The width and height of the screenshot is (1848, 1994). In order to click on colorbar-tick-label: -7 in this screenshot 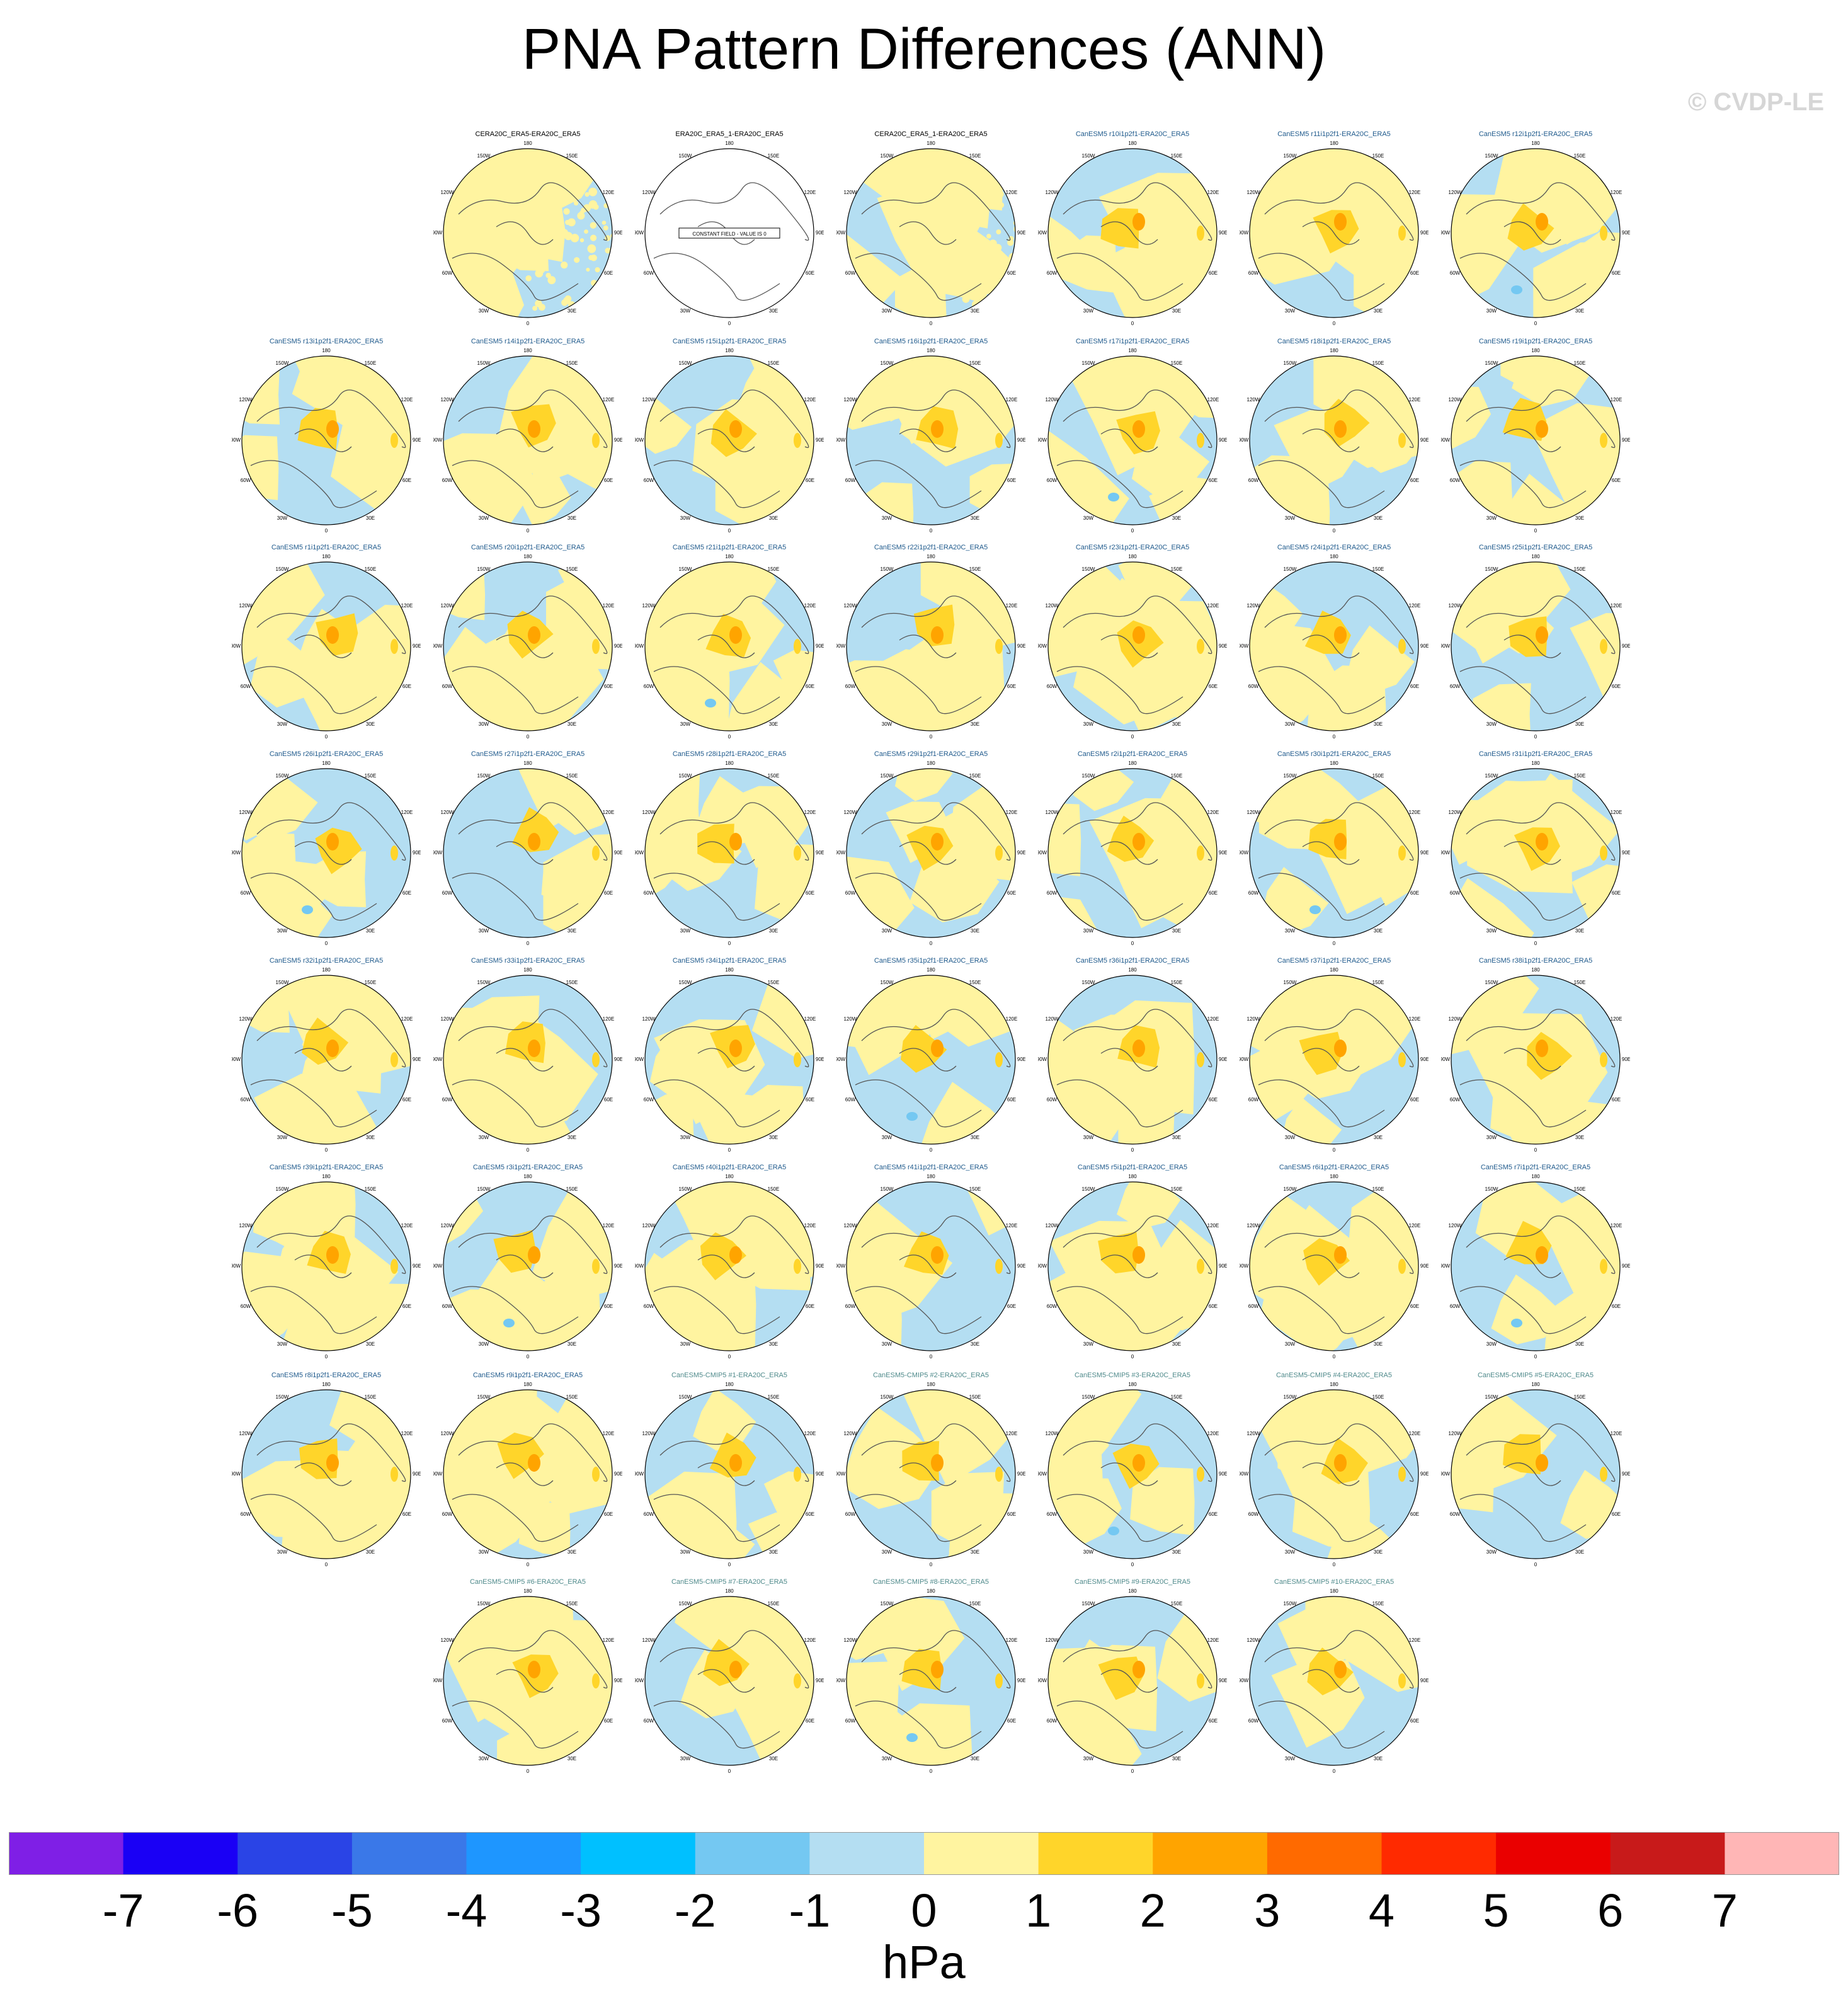, I will do `click(123, 1910)`.